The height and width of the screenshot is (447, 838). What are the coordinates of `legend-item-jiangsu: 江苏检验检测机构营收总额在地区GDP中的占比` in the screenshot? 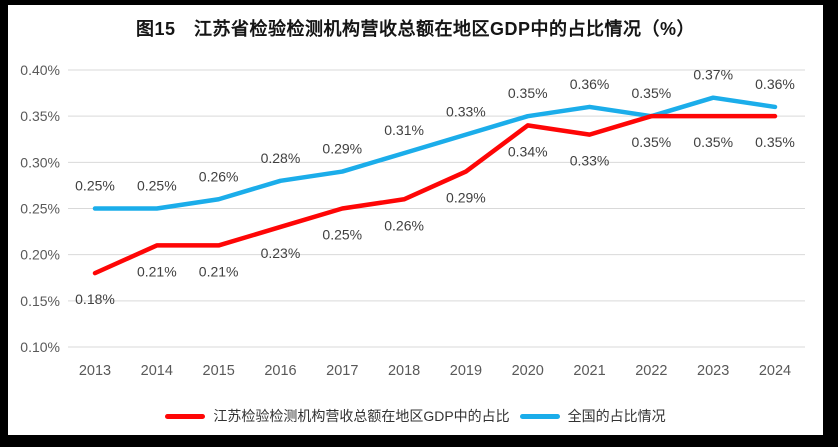 It's located at (337, 416).